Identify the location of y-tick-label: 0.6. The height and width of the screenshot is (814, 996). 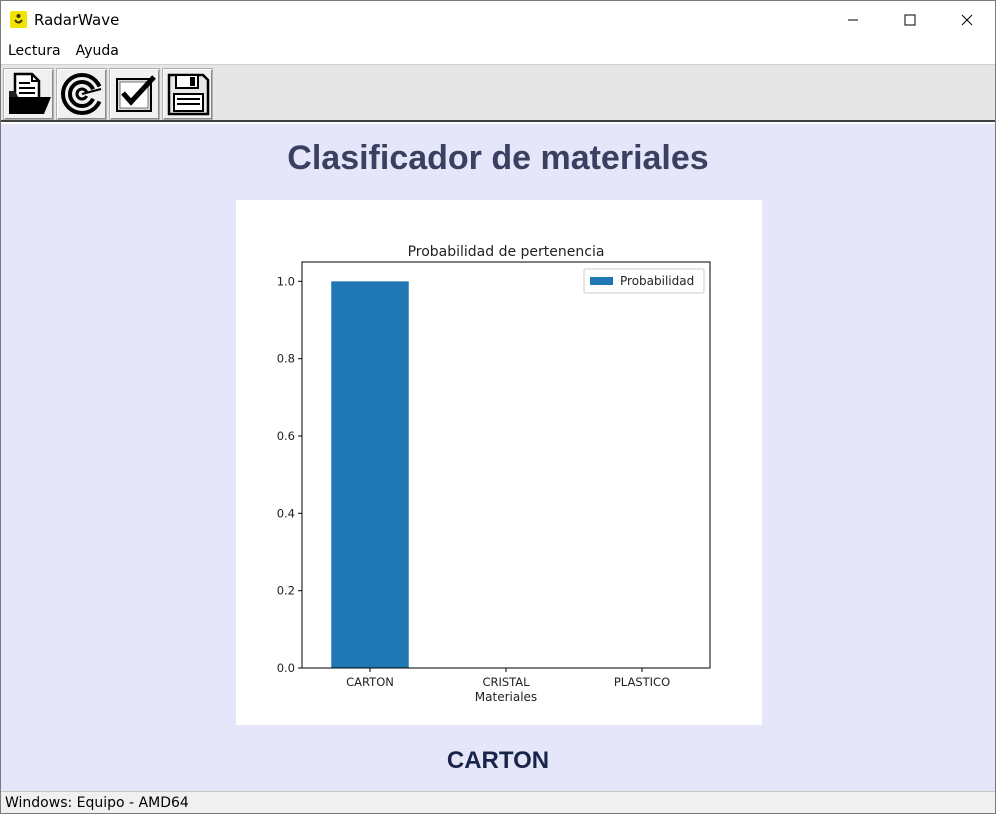
(286, 436).